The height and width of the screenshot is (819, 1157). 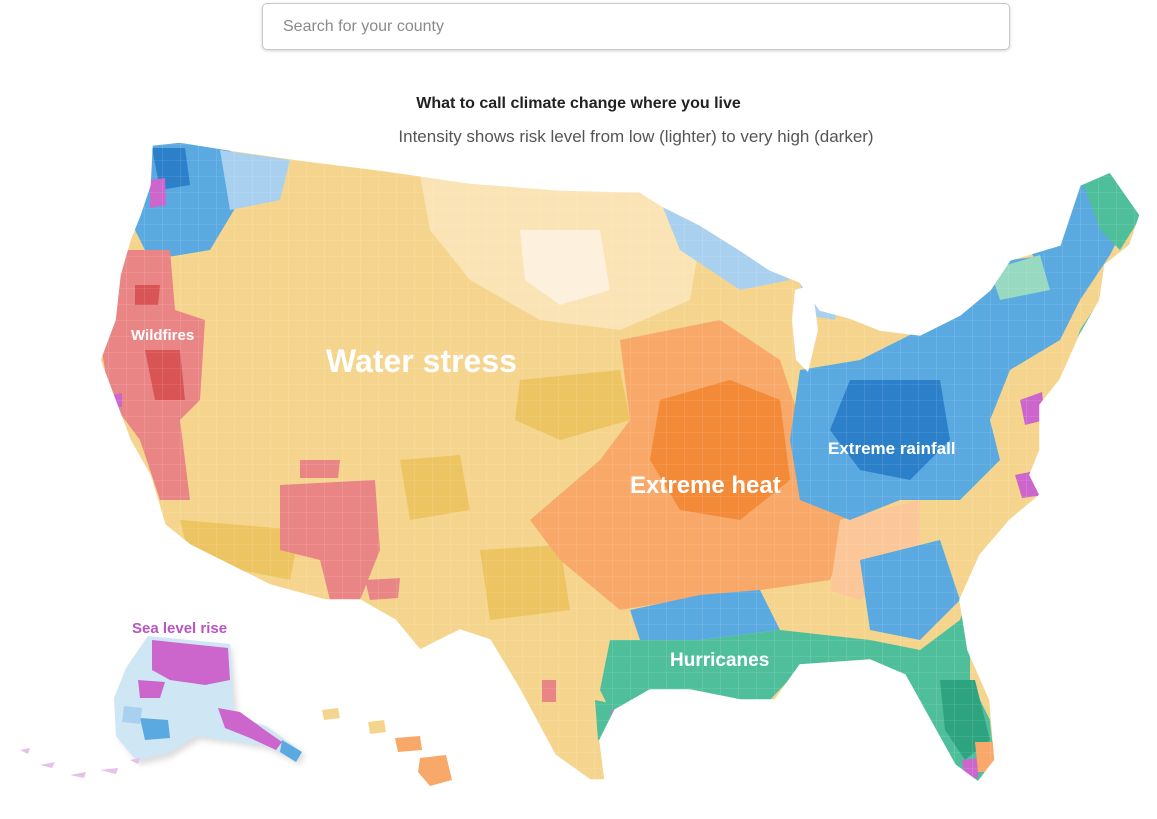 What do you see at coordinates (421, 361) in the screenshot?
I see `label-water-stress: Water stress` at bounding box center [421, 361].